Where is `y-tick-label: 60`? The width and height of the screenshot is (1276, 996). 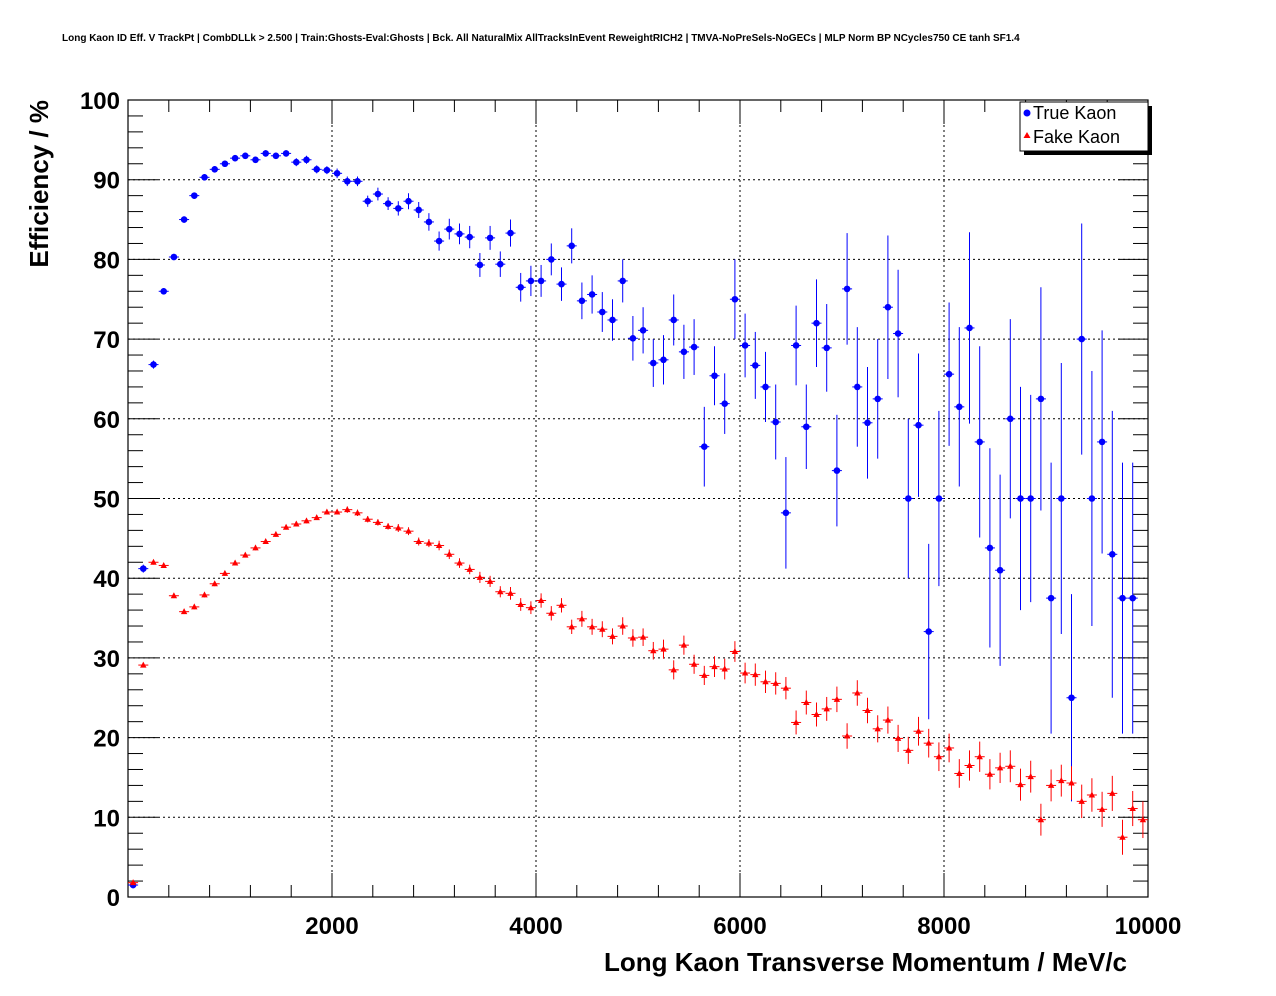 y-tick-label: 60 is located at coordinates (106, 420).